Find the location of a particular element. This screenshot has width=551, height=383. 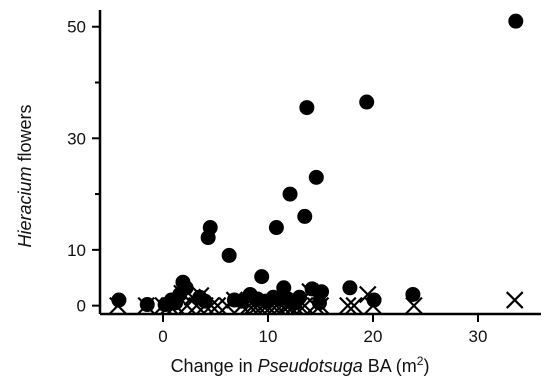

y-tick-label: 10 is located at coordinates (76, 250).